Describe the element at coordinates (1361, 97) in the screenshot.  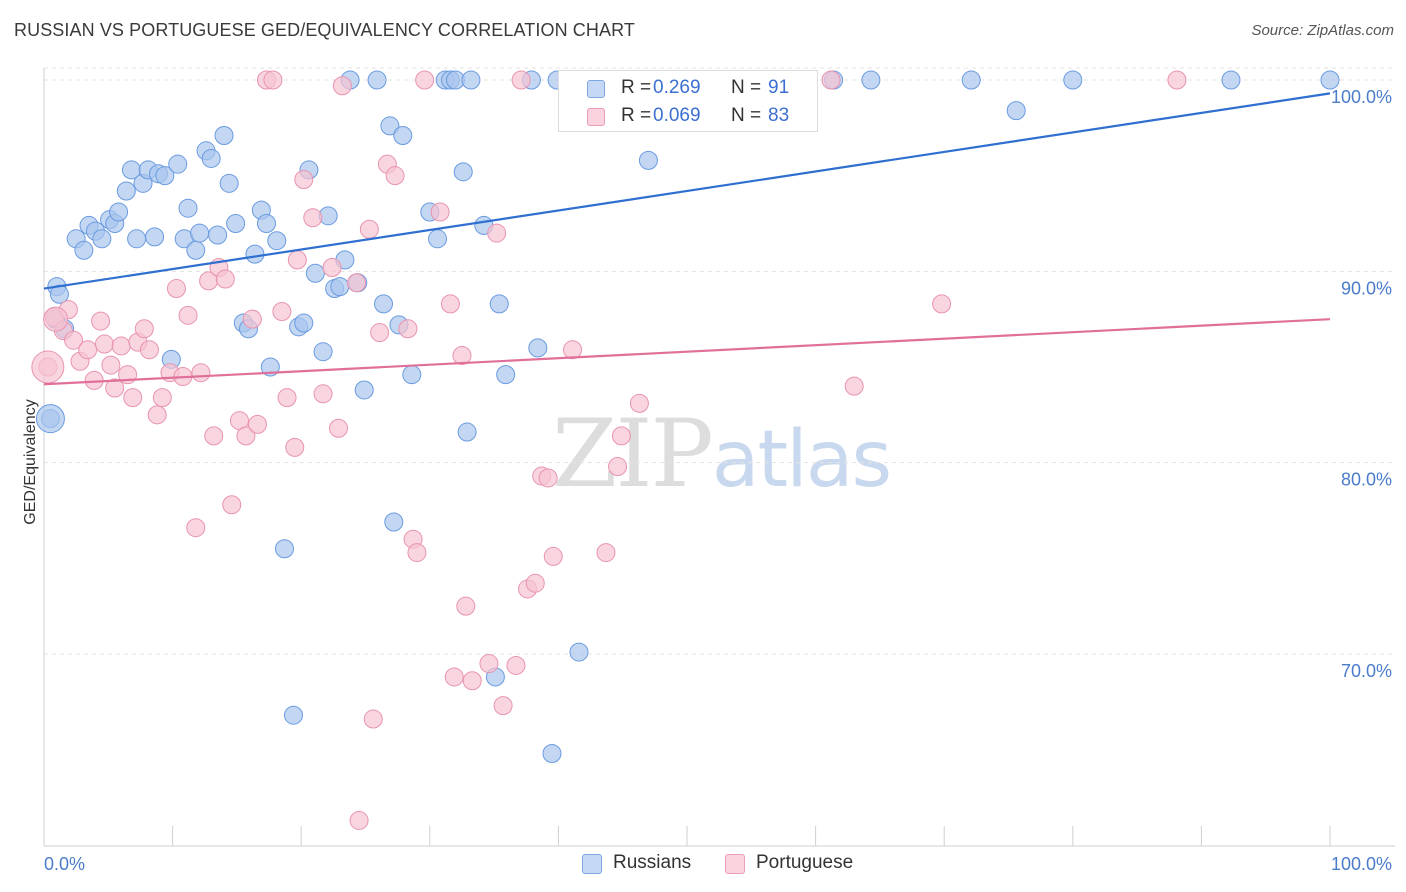
I see `y-tick-label: 100.0%` at that location.